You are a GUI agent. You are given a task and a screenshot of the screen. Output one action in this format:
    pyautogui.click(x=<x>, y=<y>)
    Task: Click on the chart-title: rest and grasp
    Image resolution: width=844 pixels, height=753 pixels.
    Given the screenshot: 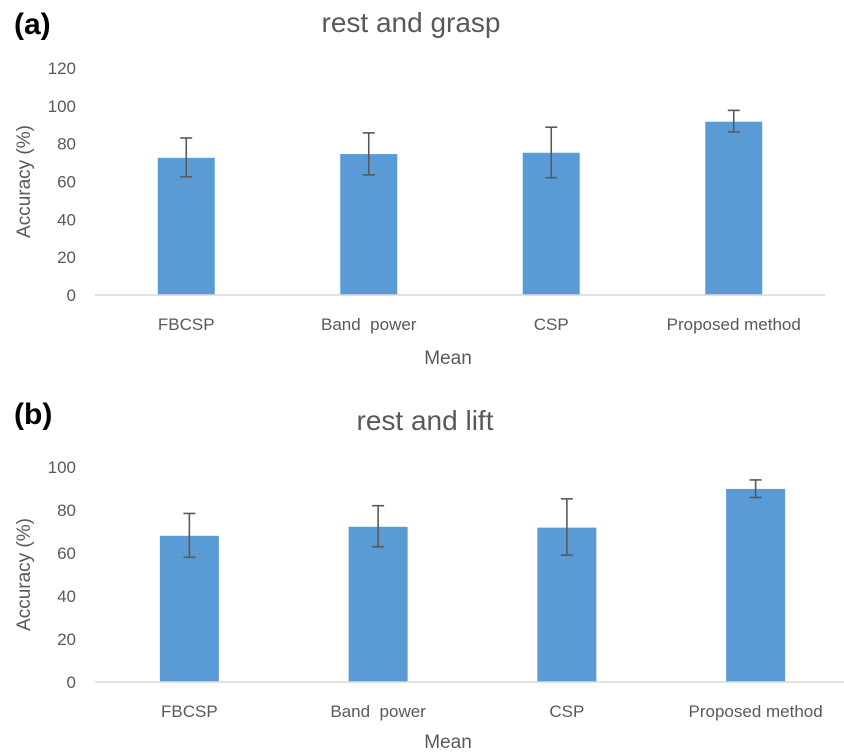 What is the action you would take?
    pyautogui.click(x=411, y=22)
    